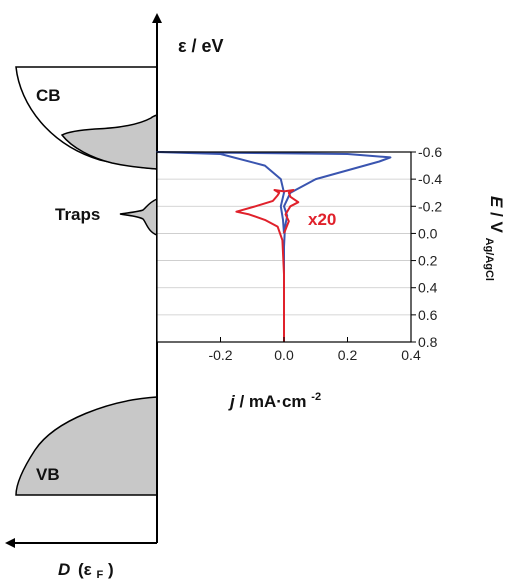 This screenshot has height=581, width=507. What do you see at coordinates (86, 446) in the screenshot?
I see `vb-band` at bounding box center [86, 446].